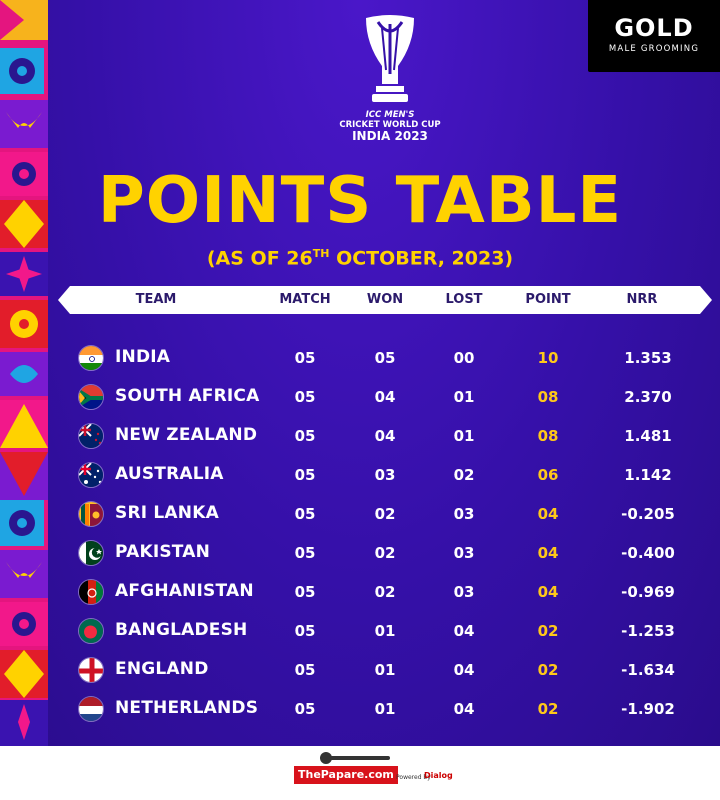  What do you see at coordinates (143, 357) in the screenshot?
I see `team-name: INDIA` at bounding box center [143, 357].